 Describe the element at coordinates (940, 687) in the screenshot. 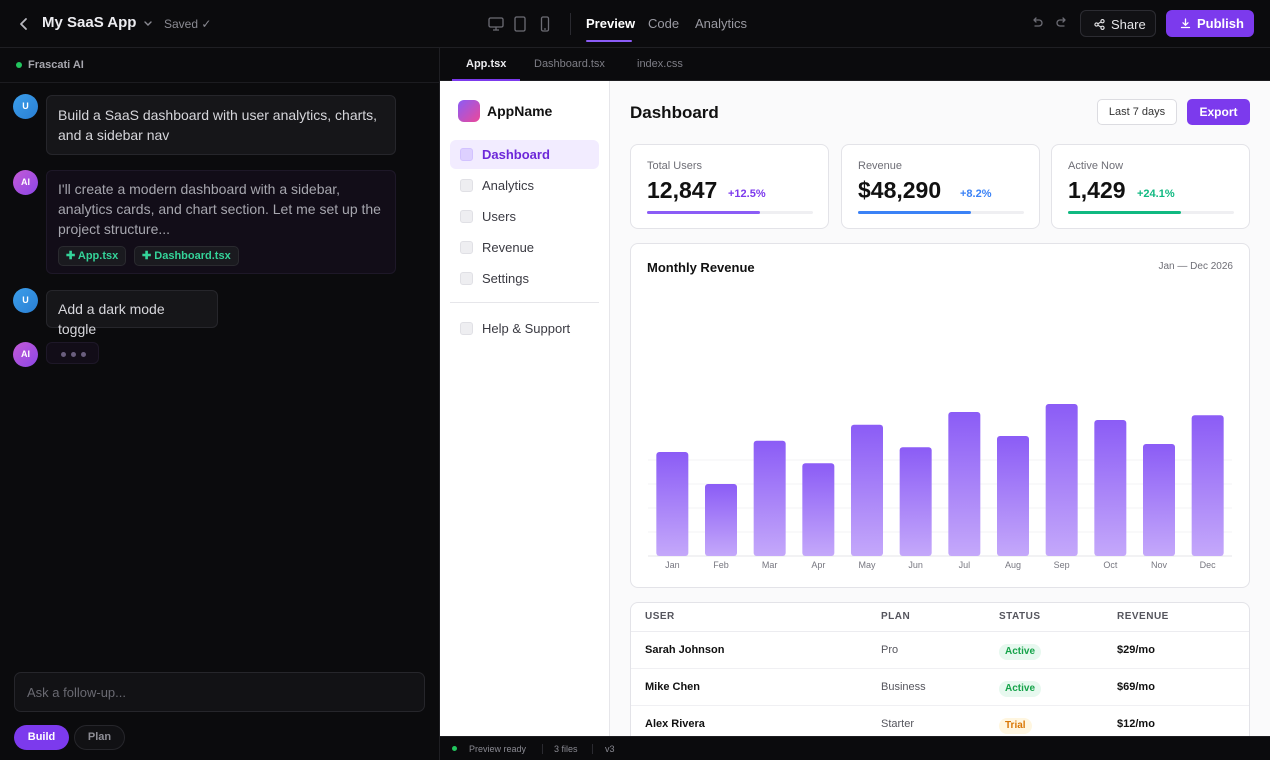

I see `table-row: Mike Chen Business Active $69/mo` at that location.